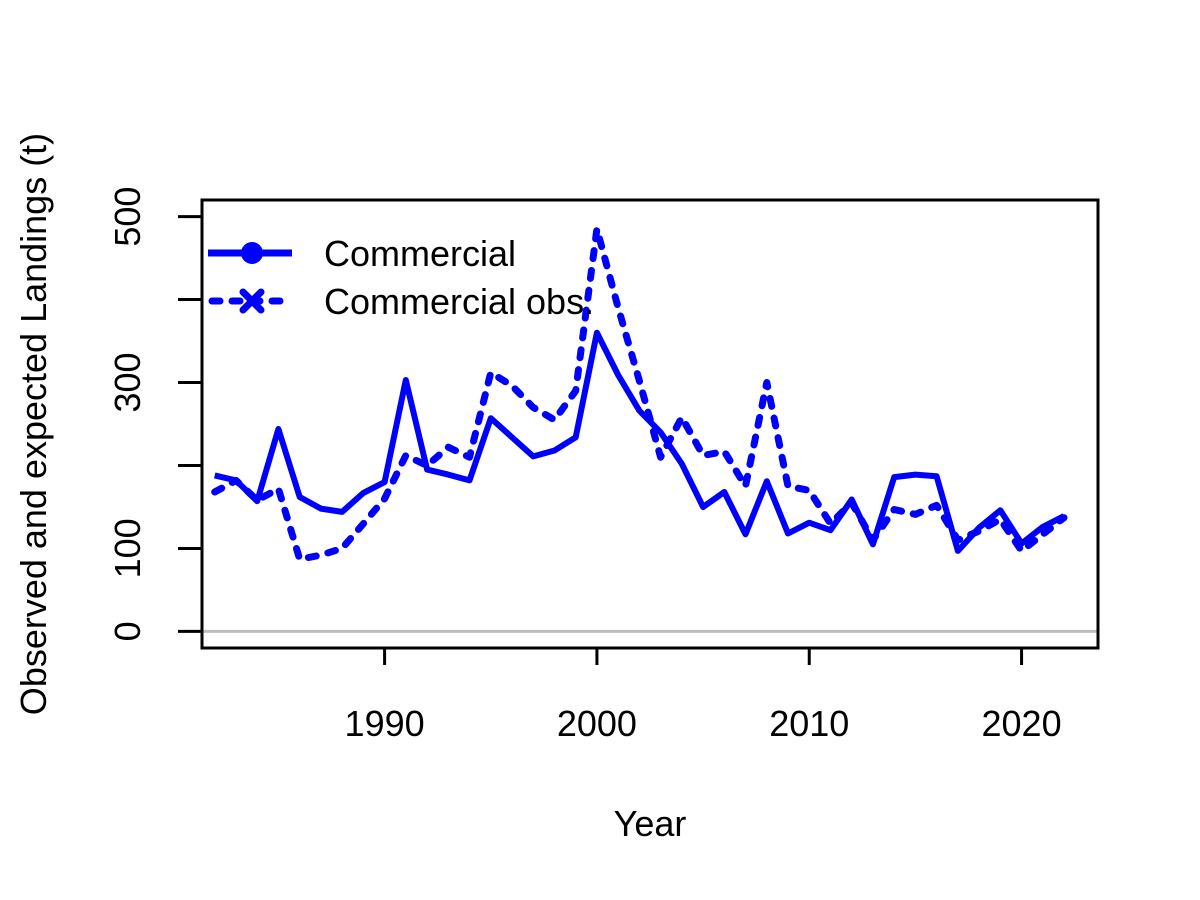 This screenshot has height=900, width=1200. Describe the element at coordinates (127, 382) in the screenshot. I see `y-tick-label: 300` at that location.